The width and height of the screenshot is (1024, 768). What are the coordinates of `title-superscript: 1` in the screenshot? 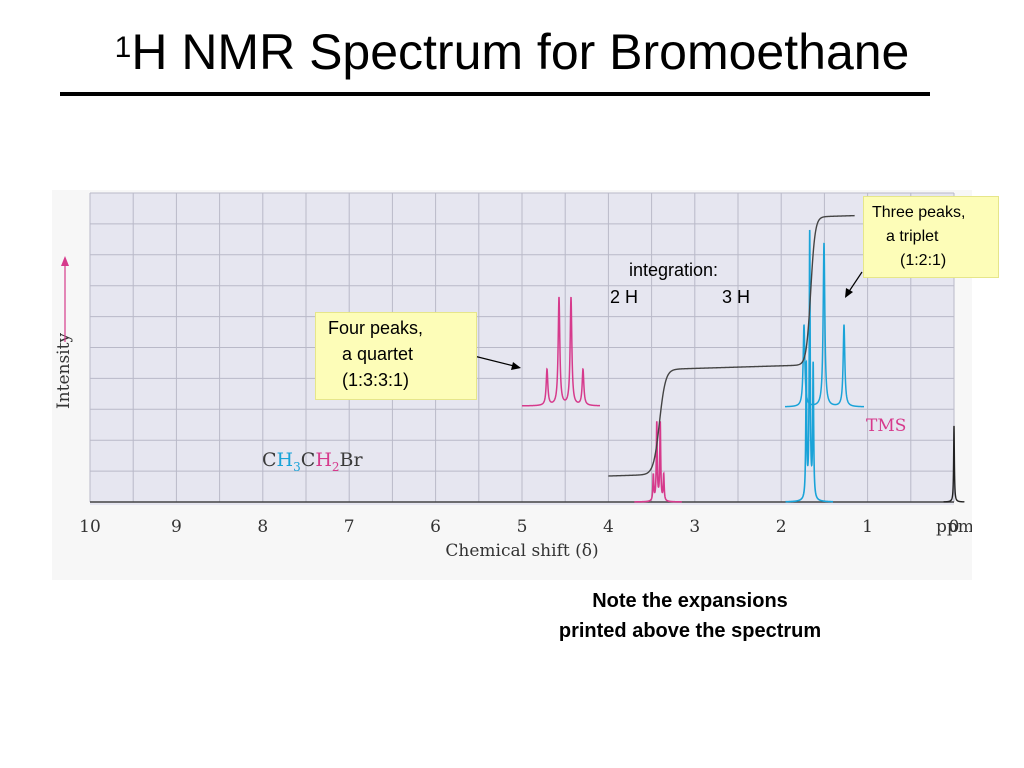 It's located at (123, 47).